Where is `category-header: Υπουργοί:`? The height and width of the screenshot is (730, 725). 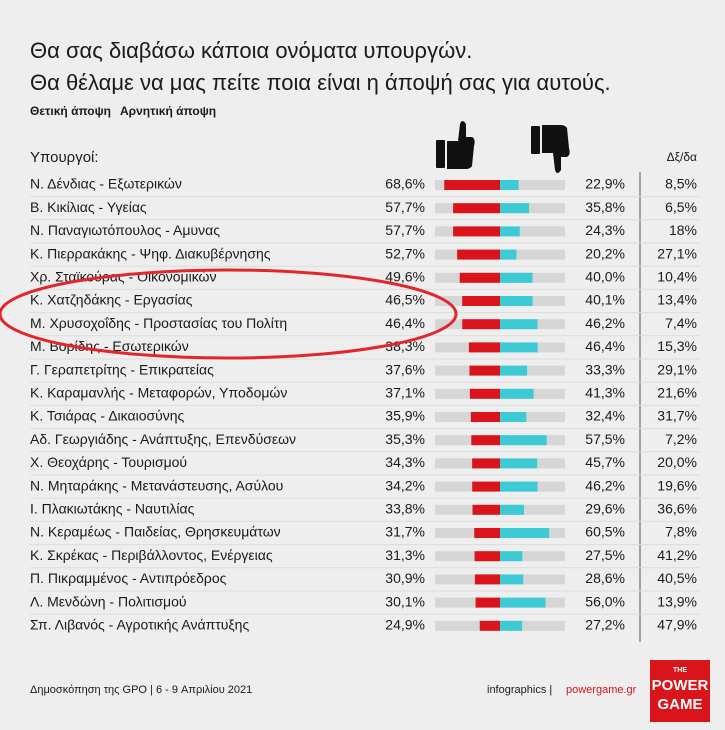
category-header: Υπουργοί: is located at coordinates (64, 157).